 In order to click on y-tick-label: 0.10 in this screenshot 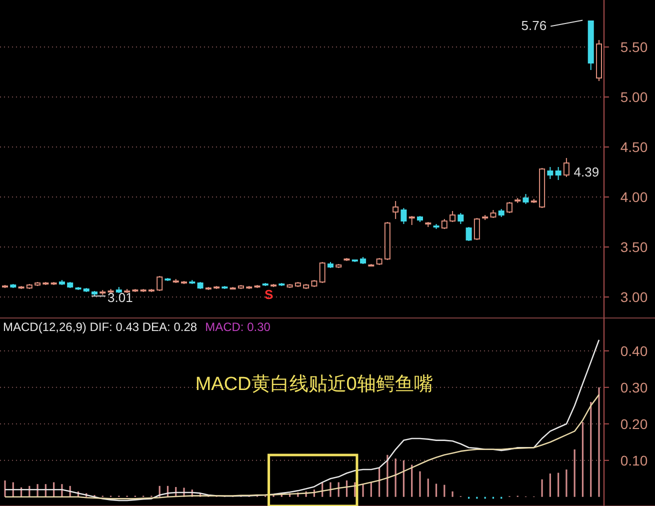, I will do `click(634, 460)`.